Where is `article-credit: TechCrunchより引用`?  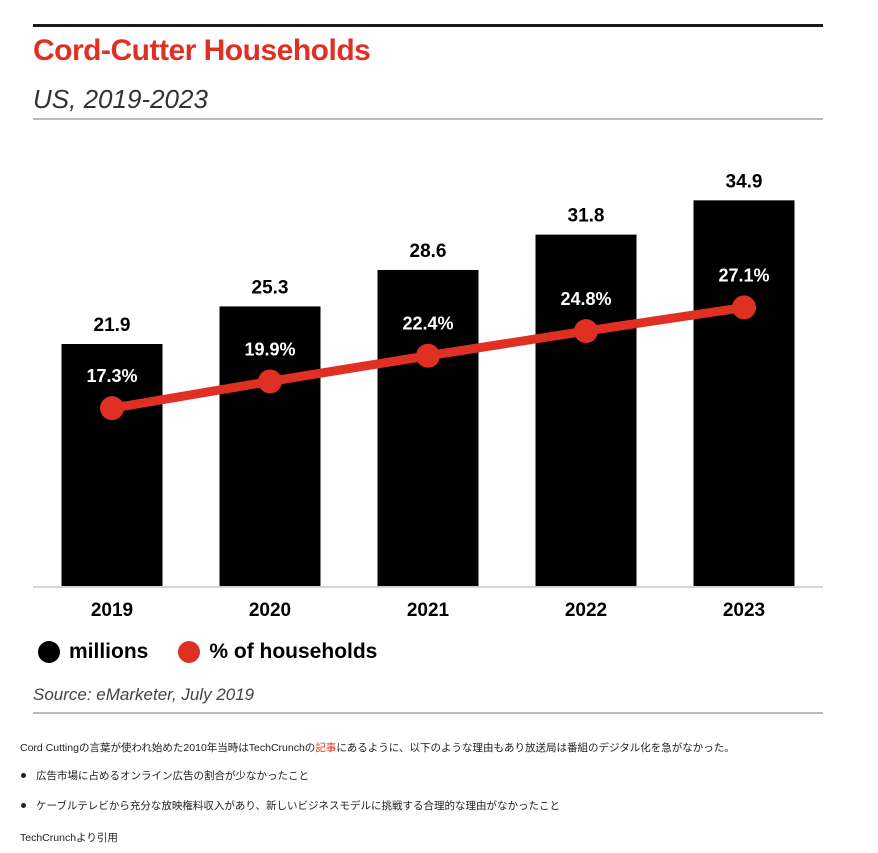 article-credit: TechCrunchより引用 is located at coordinates (69, 838).